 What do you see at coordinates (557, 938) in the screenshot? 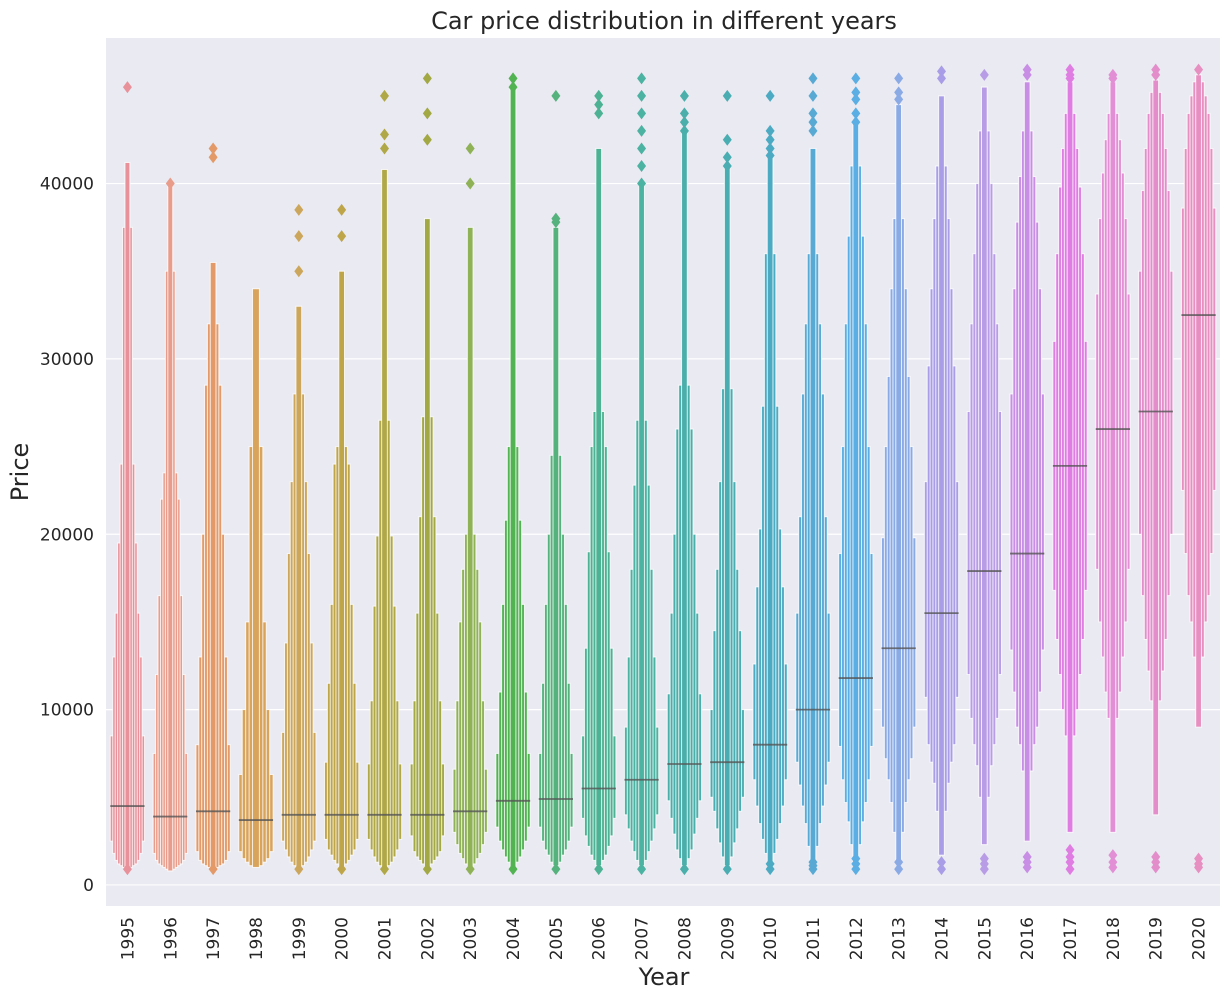
I see `x-tick-label: 2005` at bounding box center [557, 938].